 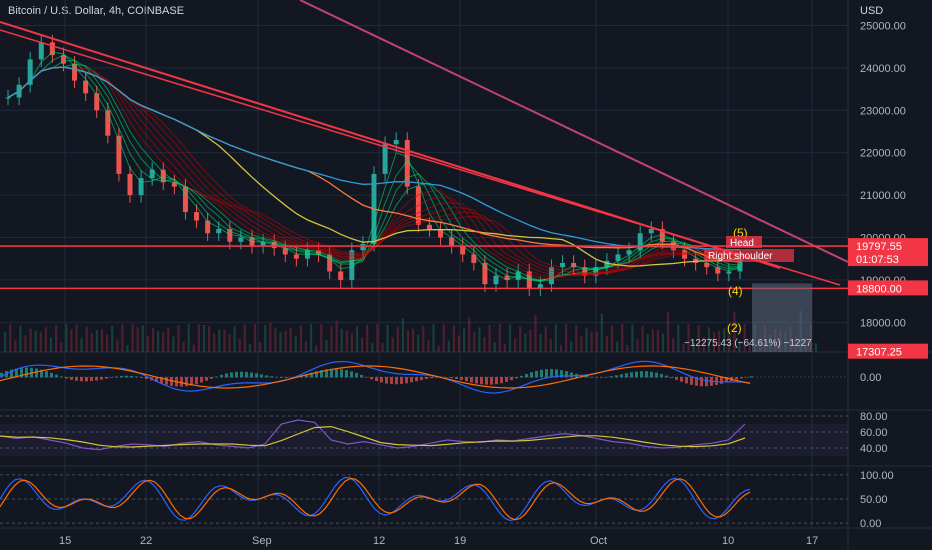 I want to click on rsi-tick-label: 80.00, so click(x=874, y=417).